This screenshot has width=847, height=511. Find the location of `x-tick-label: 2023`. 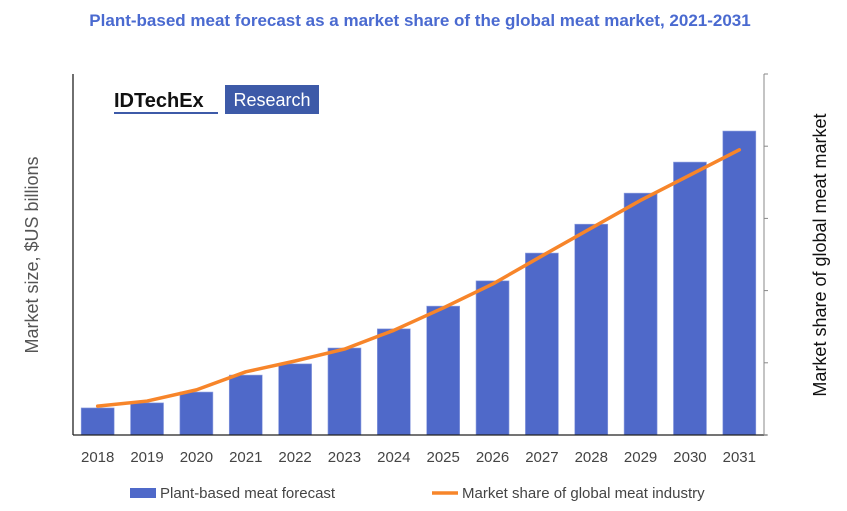

x-tick-label: 2023 is located at coordinates (344, 457).